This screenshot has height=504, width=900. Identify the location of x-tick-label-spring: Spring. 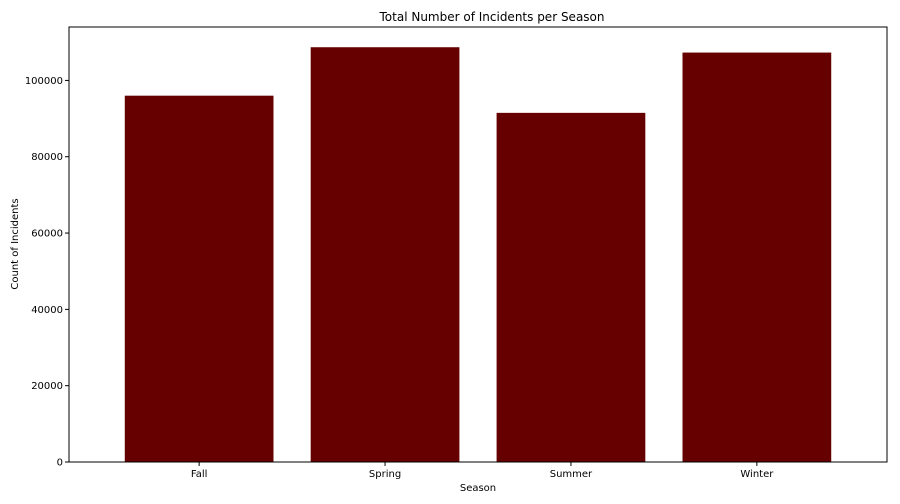
(385, 474).